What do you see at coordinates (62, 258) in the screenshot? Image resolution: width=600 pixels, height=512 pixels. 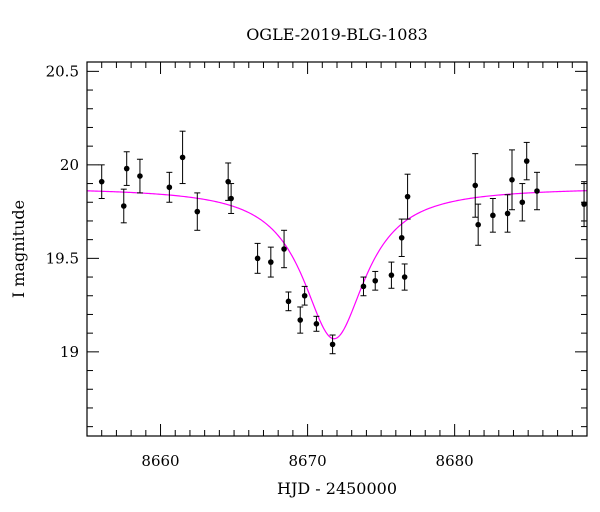 I see `y-tick-label: 19.5` at bounding box center [62, 258].